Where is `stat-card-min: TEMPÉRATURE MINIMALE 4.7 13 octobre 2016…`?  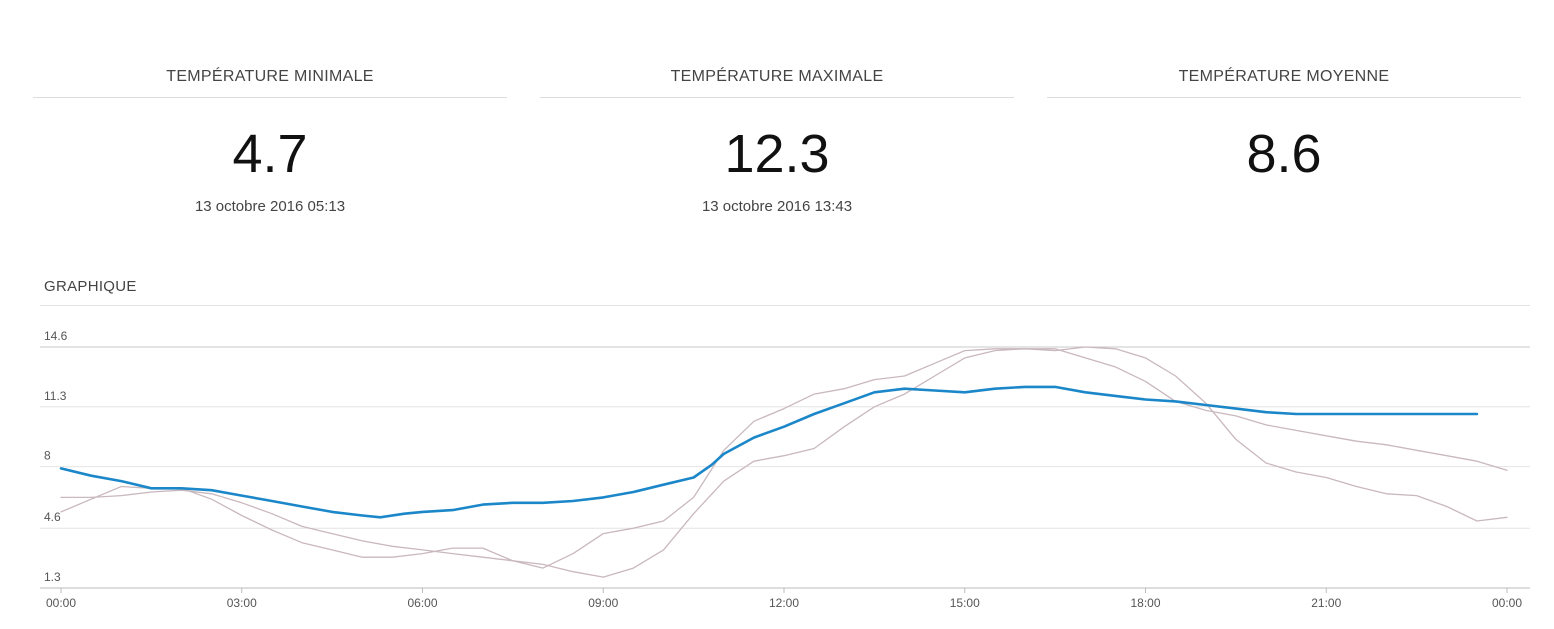 stat-card-min: TEMPÉRATURE MINIMALE 4.7 13 octobre 2016… is located at coordinates (270, 115).